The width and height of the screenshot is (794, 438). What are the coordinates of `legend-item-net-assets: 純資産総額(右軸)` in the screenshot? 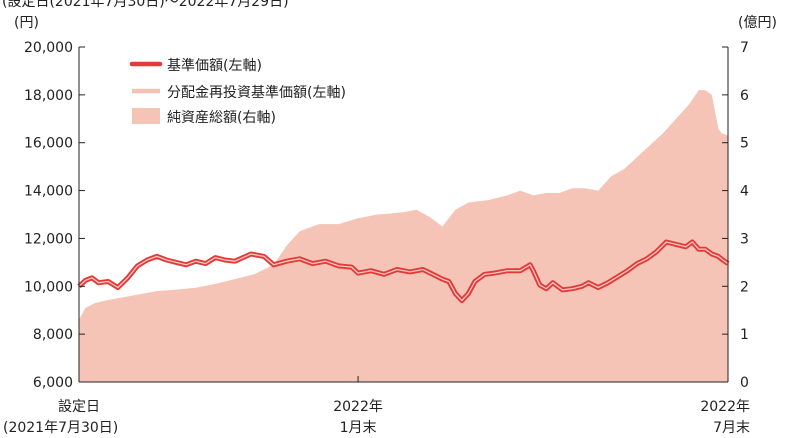 It's located at (204, 117).